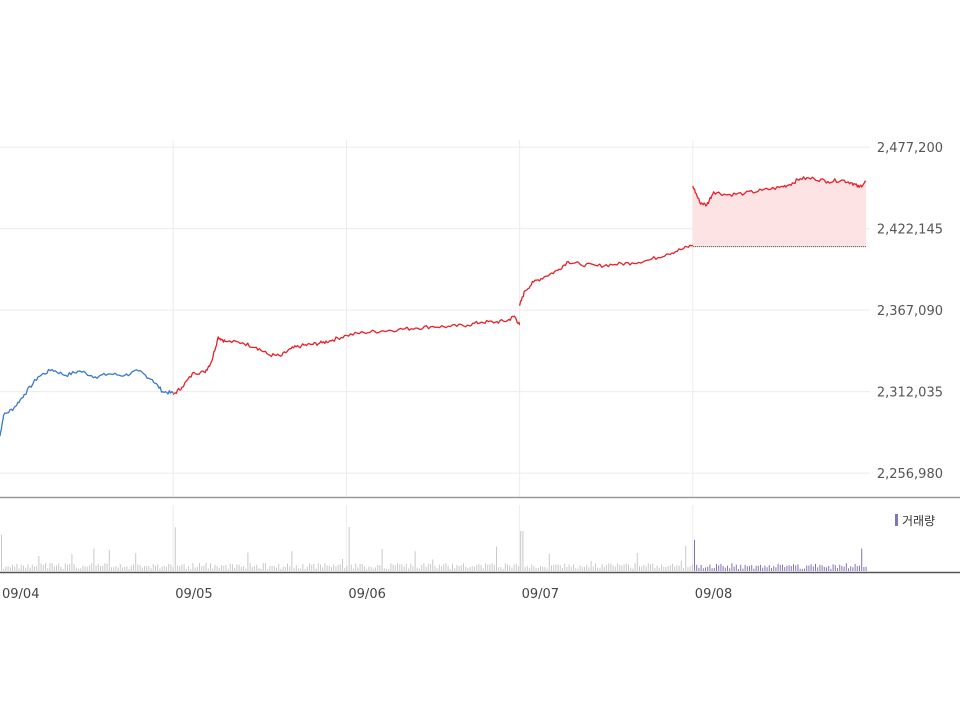  I want to click on volume-legend: 거래량, so click(915, 521).